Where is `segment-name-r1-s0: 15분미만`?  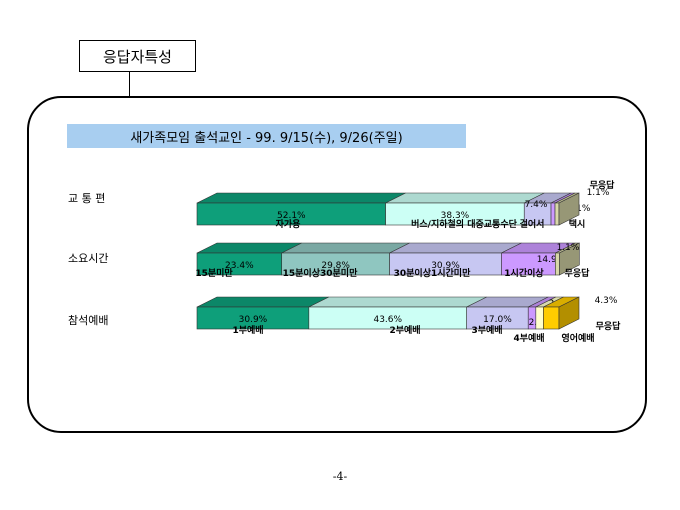 segment-name-r1-s0: 15분미만 is located at coordinates (214, 273).